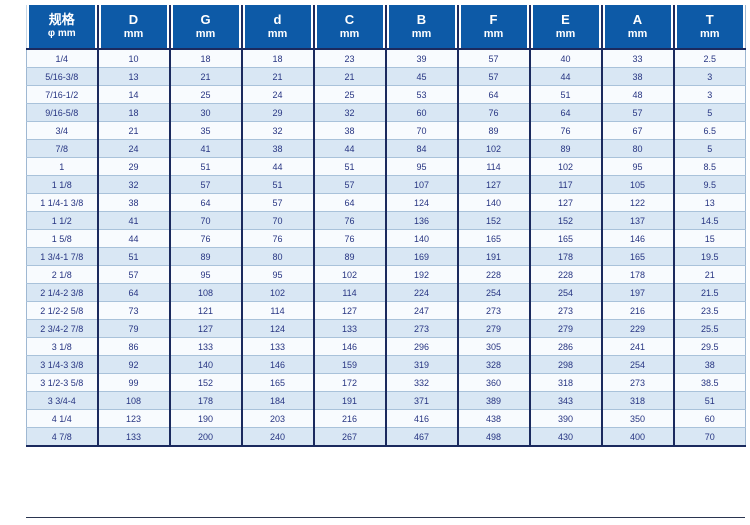  What do you see at coordinates (709, 274) in the screenshot?
I see `value-cell-T: 21` at bounding box center [709, 274].